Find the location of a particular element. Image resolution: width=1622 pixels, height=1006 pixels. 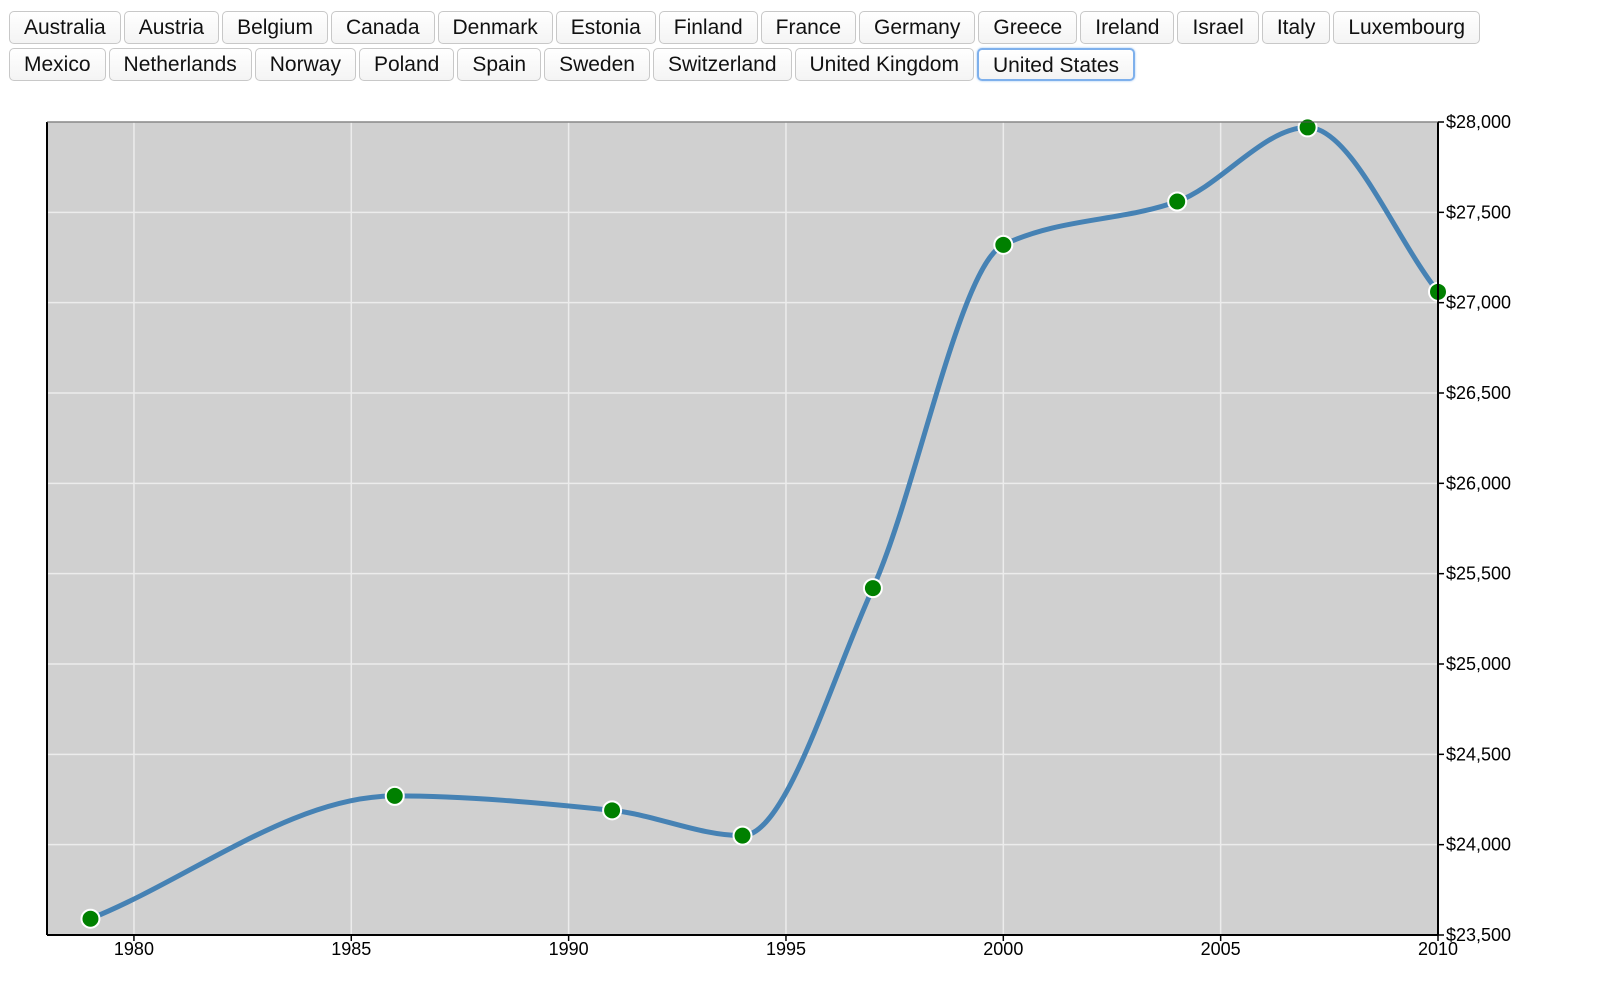

y-tick-label: $25,500 is located at coordinates (1478, 574).